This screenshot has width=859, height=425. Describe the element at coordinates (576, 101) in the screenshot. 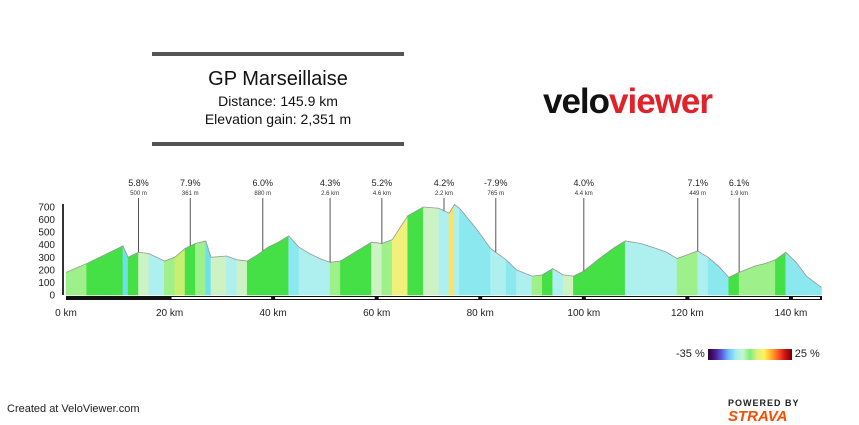

I see `logo-velo: velo` at that location.